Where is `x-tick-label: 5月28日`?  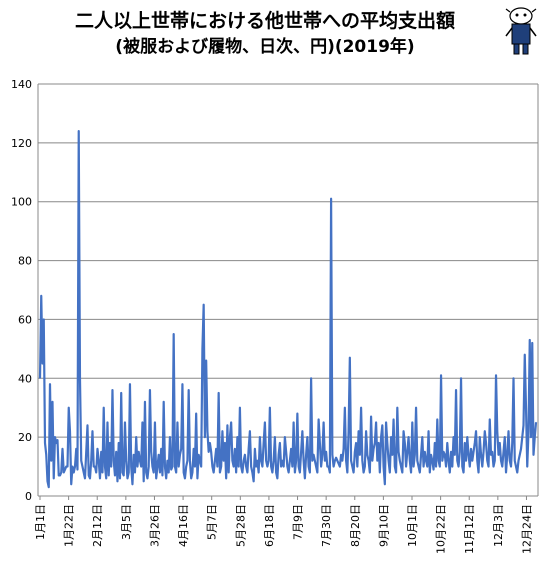
x-tick-label: 5月28日 is located at coordinates (240, 525).